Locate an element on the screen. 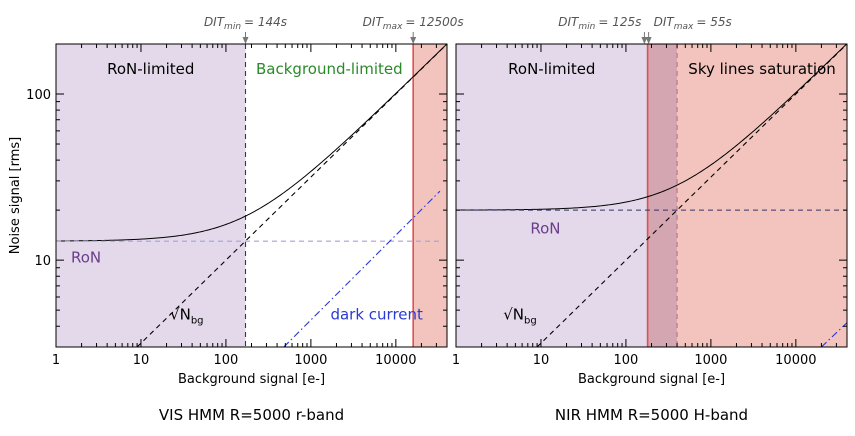 This screenshot has height=436, width=855. dit-label: DITmin = 125s is located at coordinates (599, 23).